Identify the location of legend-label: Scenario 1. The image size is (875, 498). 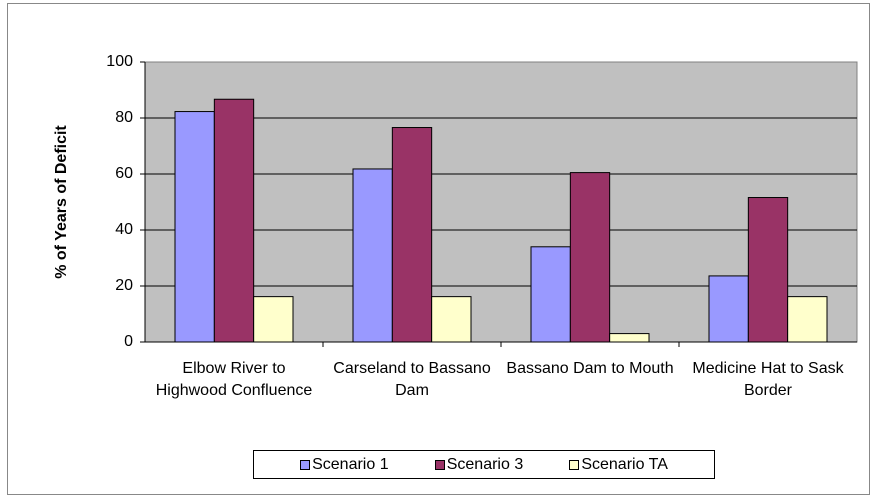
(350, 464).